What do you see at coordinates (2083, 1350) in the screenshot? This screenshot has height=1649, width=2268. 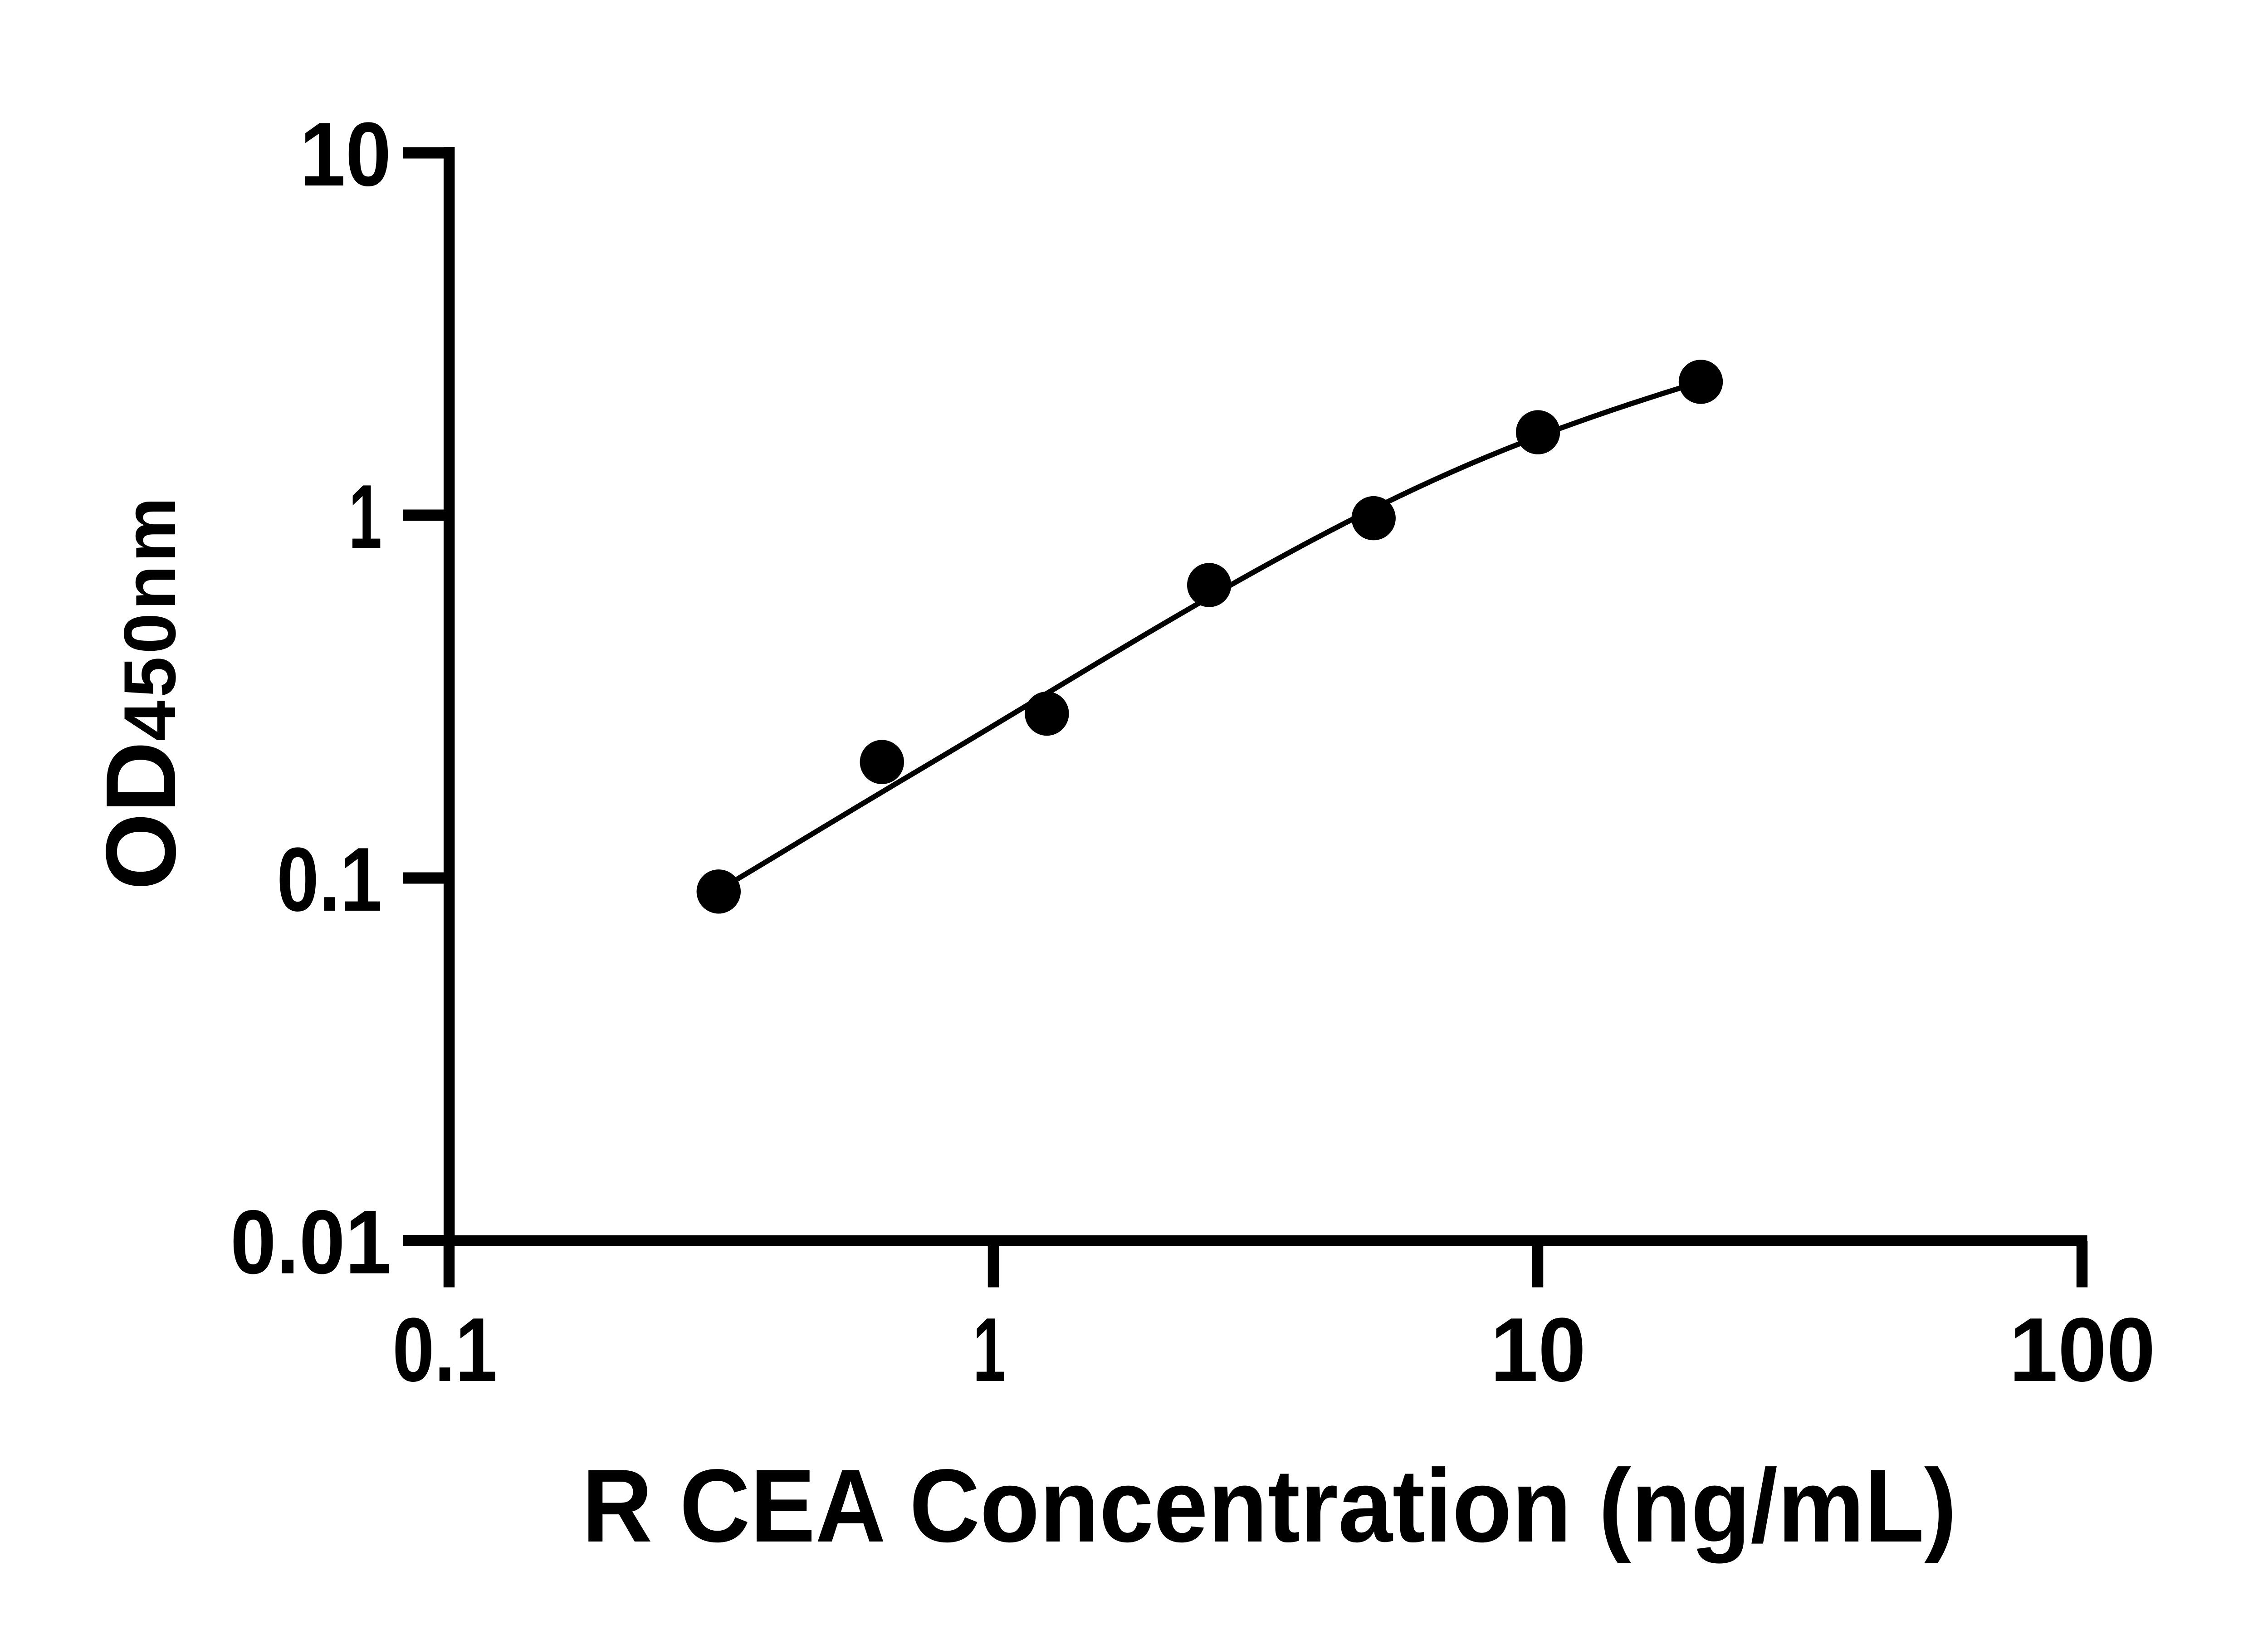 I see `svg-text: 100` at bounding box center [2083, 1350].